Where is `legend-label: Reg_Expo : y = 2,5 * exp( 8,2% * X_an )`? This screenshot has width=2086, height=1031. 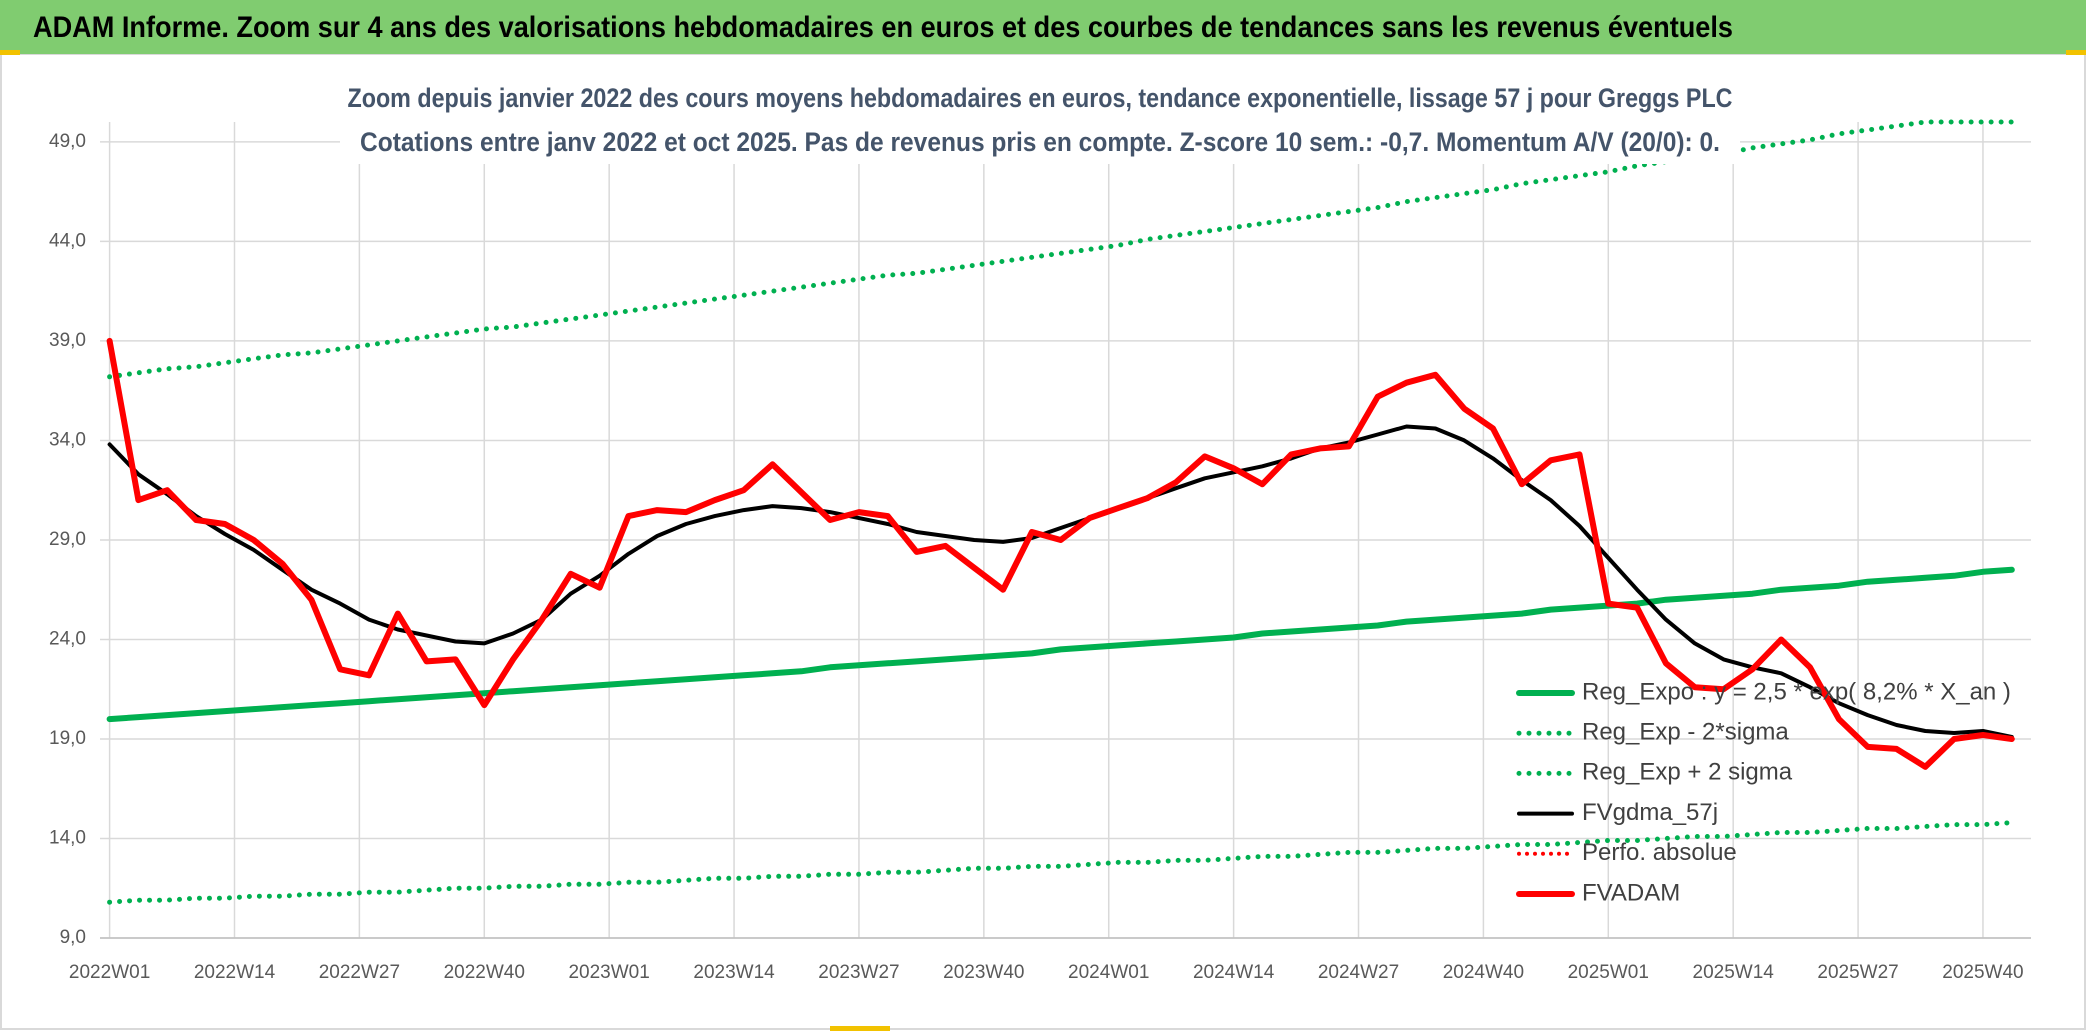
legend-label: Reg_Expo : y = 2,5 * exp( 8,2% * X_an ) is located at coordinates (1796, 691).